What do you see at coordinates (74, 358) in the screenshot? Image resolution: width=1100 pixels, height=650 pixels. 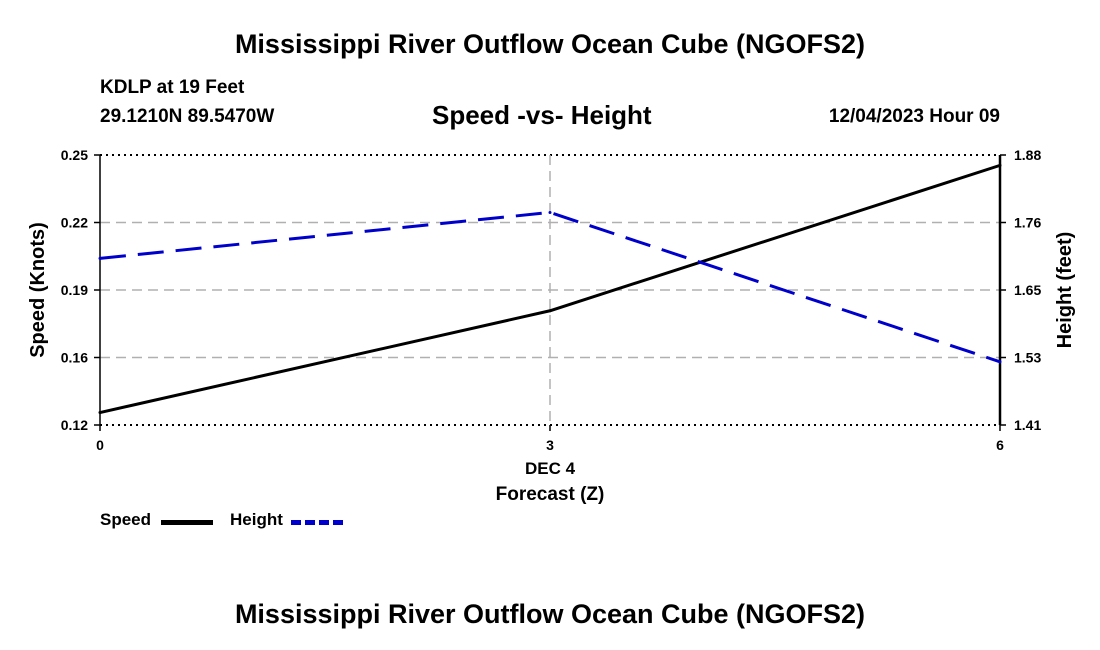 I see `y-left-tick-label: 0.16` at bounding box center [74, 358].